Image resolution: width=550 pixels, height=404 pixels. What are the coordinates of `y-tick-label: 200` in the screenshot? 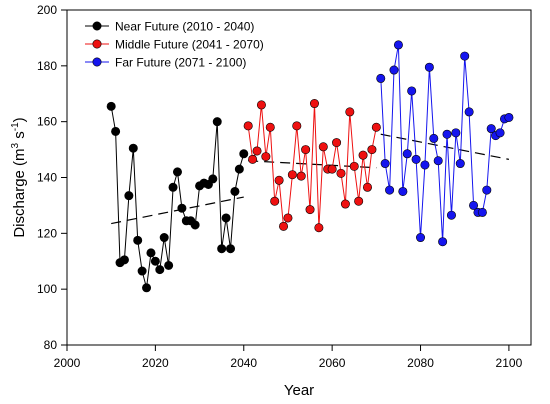 It's located at (47, 10).